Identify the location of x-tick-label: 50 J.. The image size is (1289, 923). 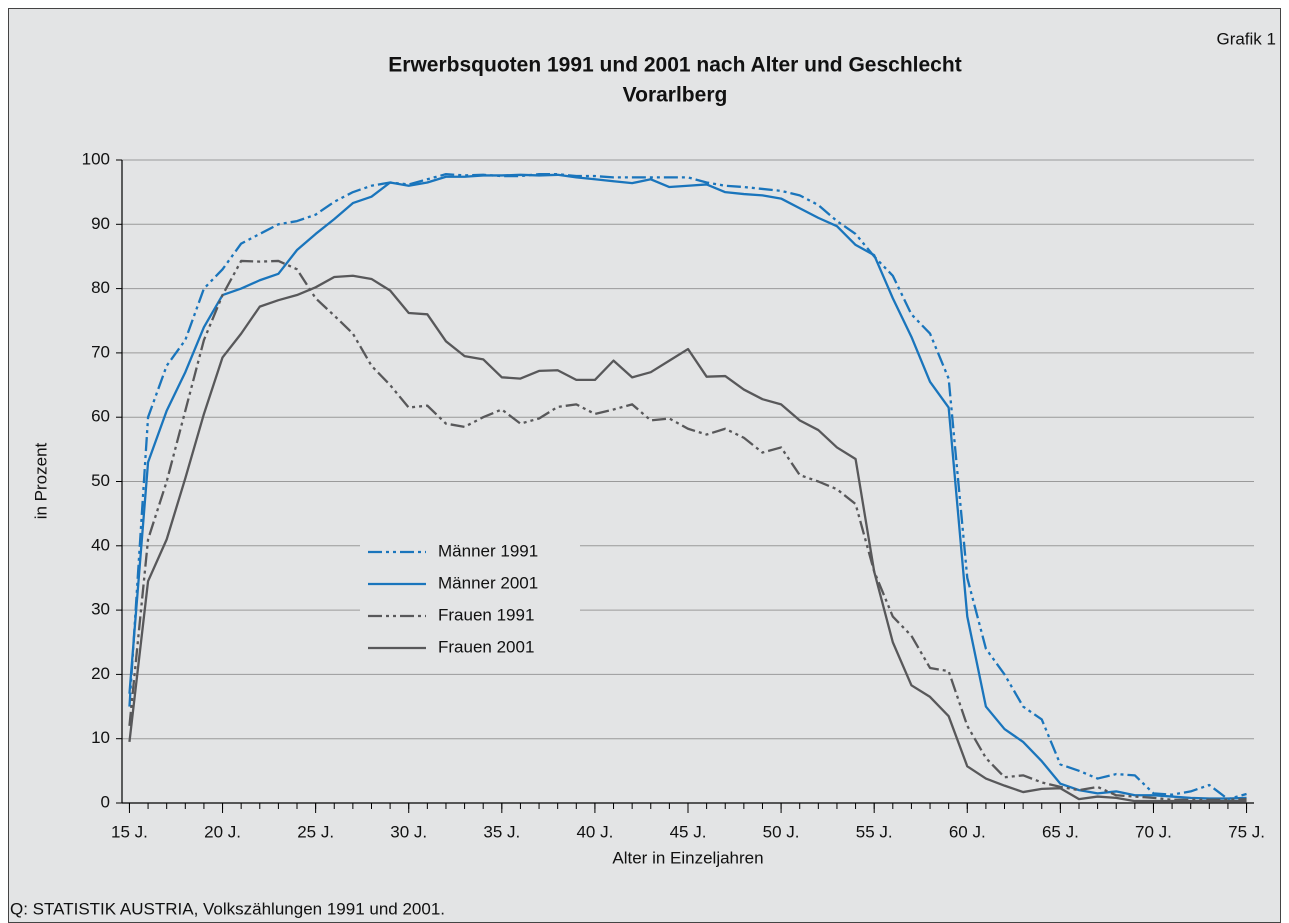
(781, 831).